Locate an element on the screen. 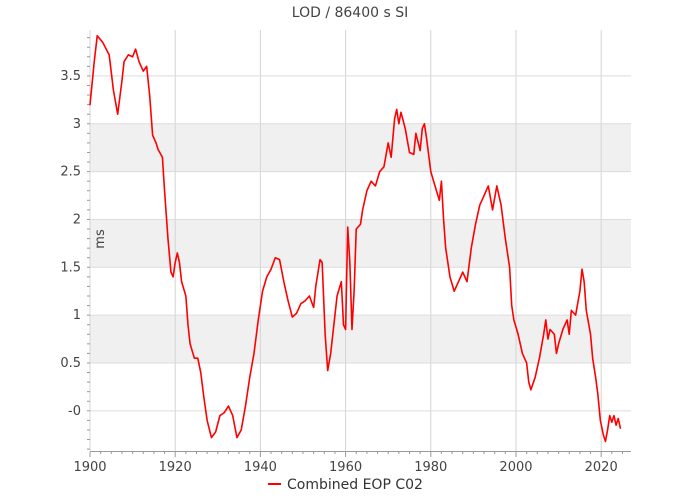 This screenshot has width=700, height=500. y-tick-label: 1 is located at coordinates (77, 315).